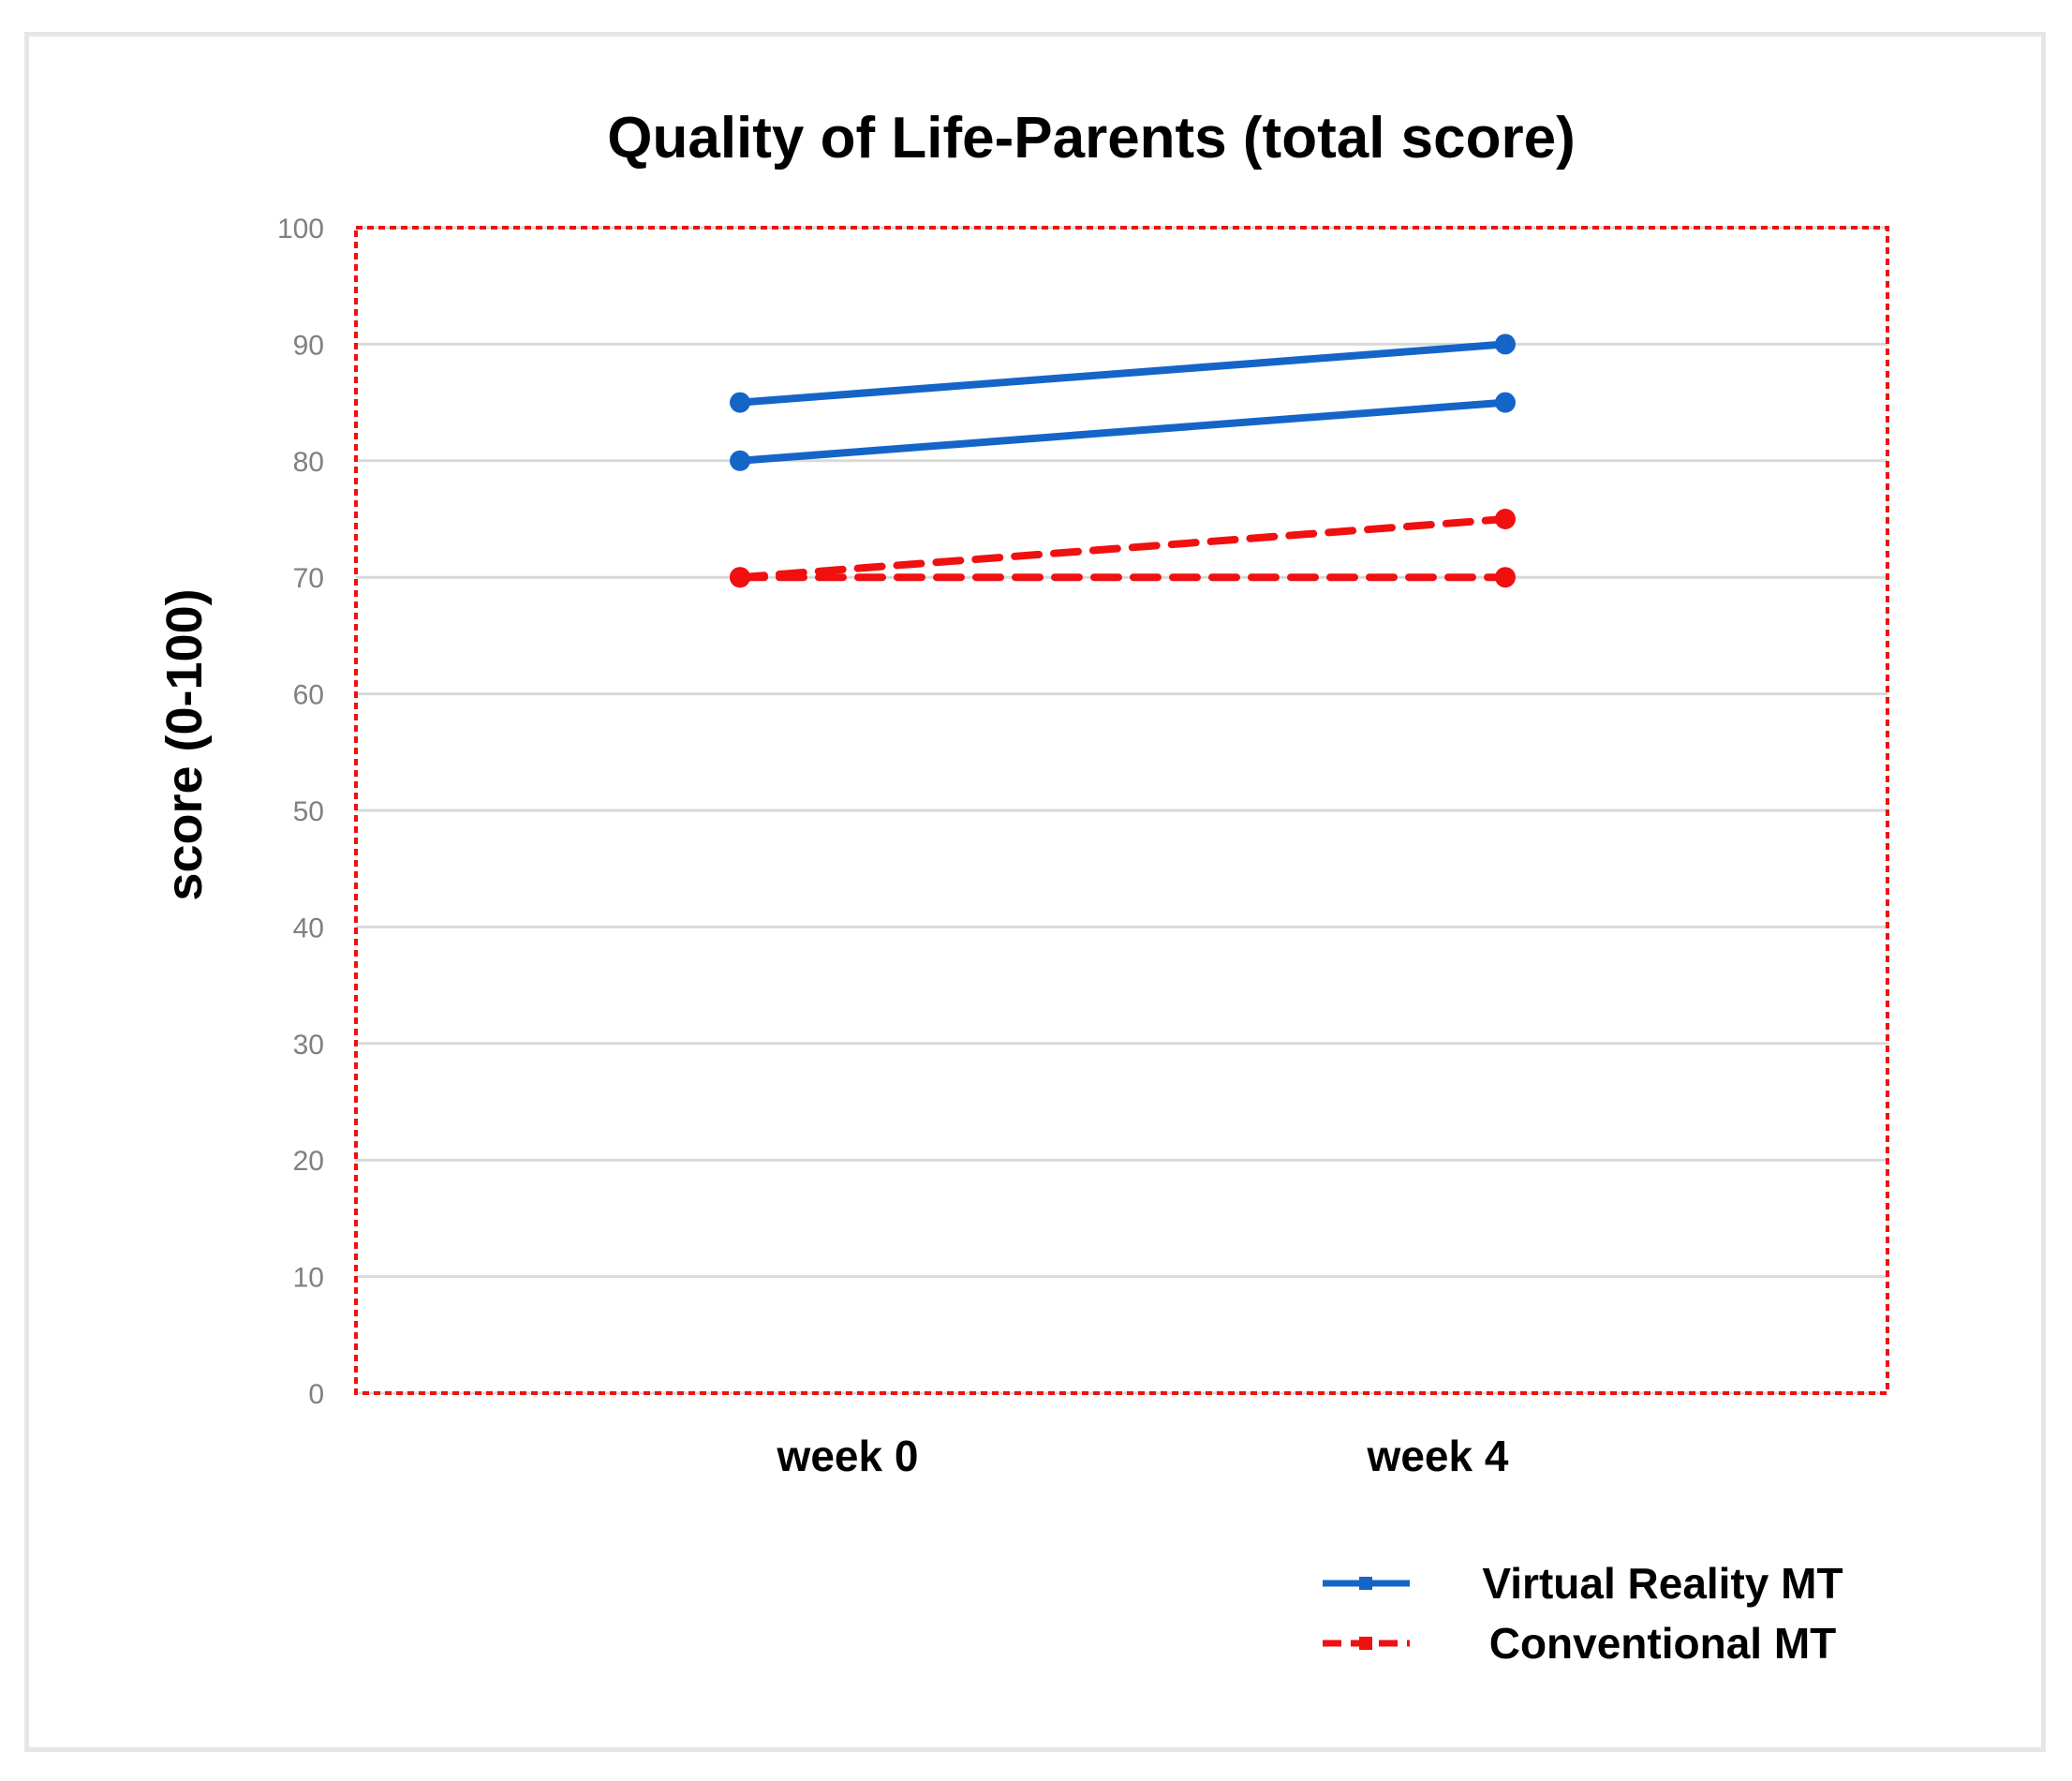  I want to click on legend-label-2: Conventional MT, so click(1663, 1643).